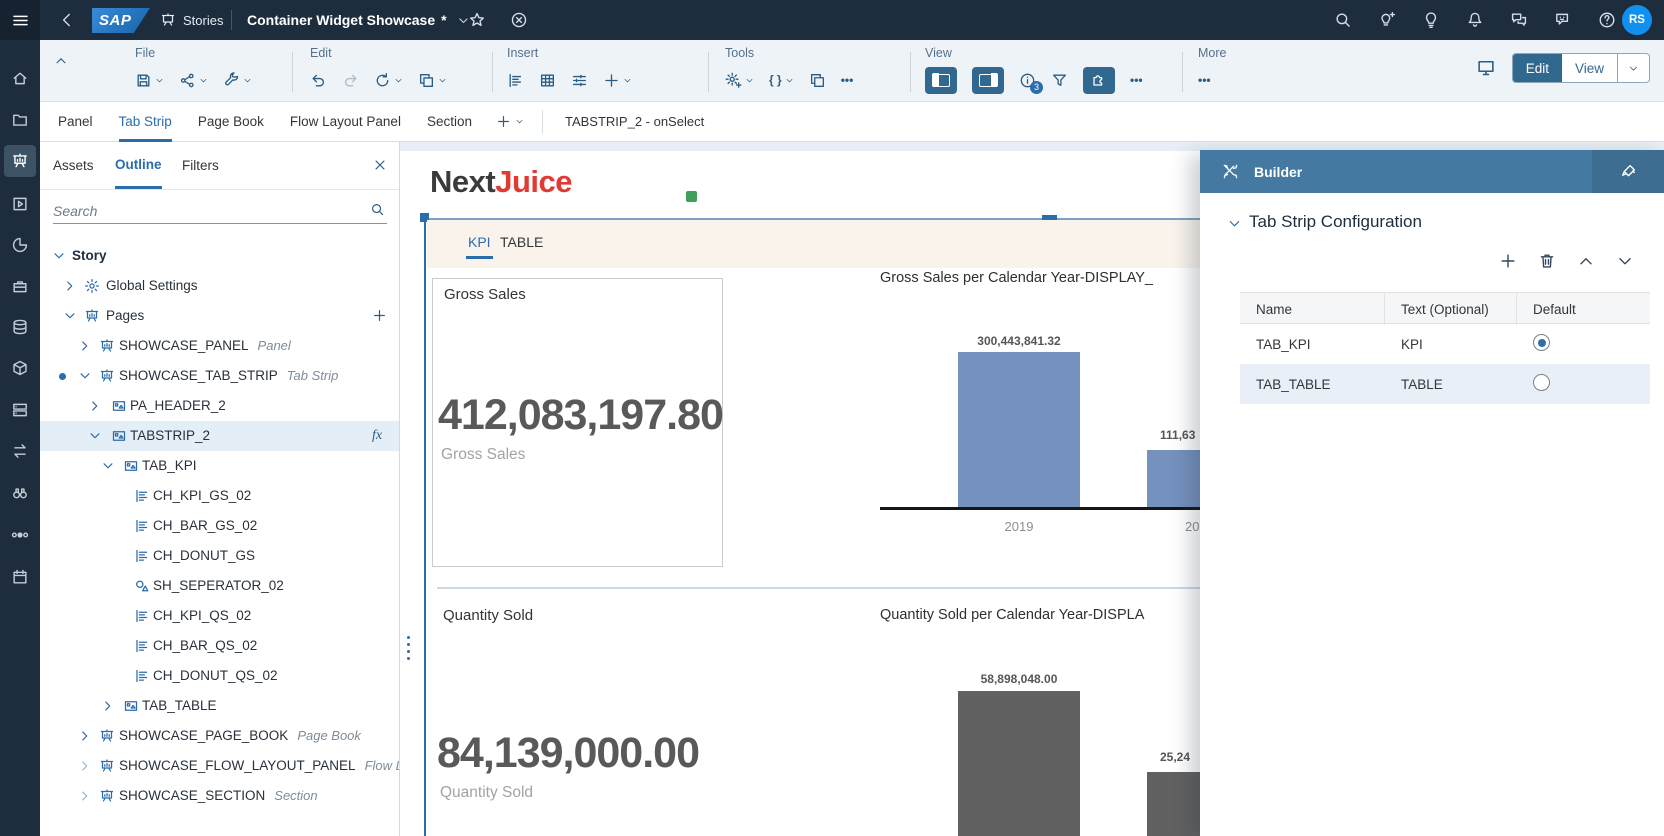 This screenshot has height=836, width=1664. I want to click on widget-anchor-handle, so click(691, 196).